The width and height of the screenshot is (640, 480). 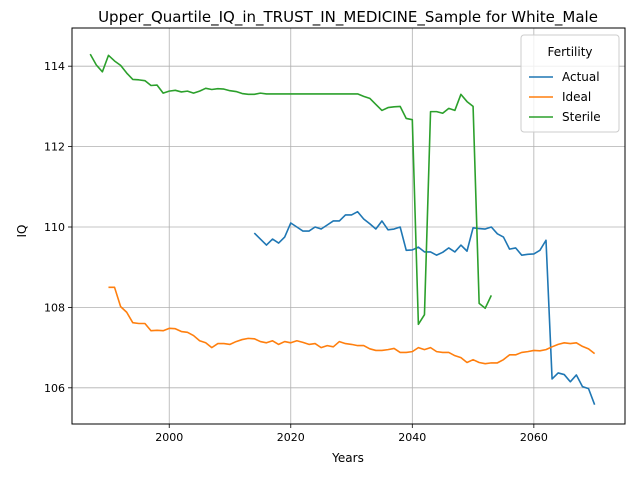 What do you see at coordinates (169, 437) in the screenshot?
I see `x-tick-label: 2000` at bounding box center [169, 437].